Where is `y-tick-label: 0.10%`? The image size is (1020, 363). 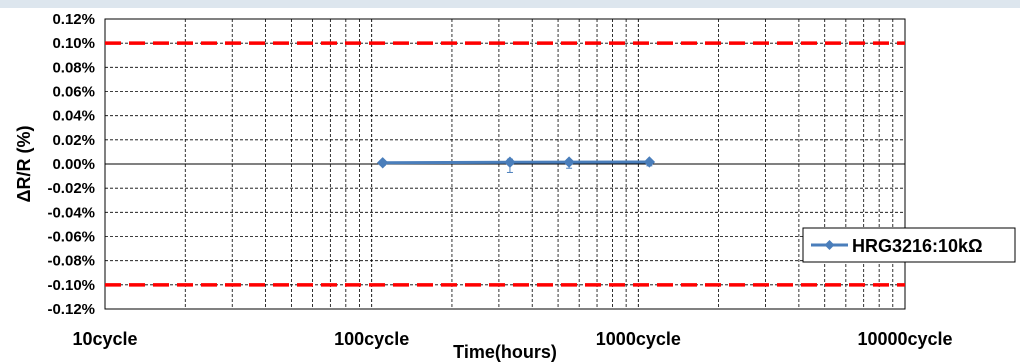 y-tick-label: 0.10% is located at coordinates (73, 43).